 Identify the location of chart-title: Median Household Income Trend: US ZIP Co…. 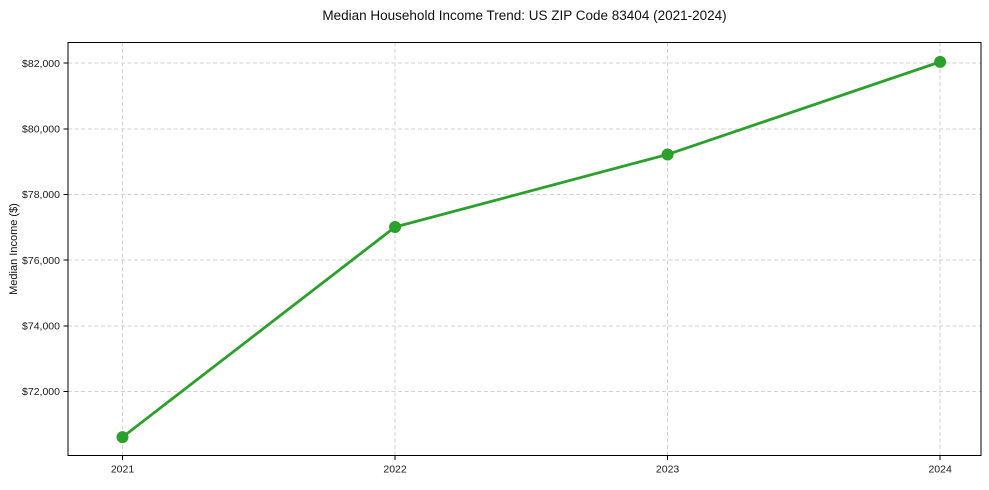
(524, 15).